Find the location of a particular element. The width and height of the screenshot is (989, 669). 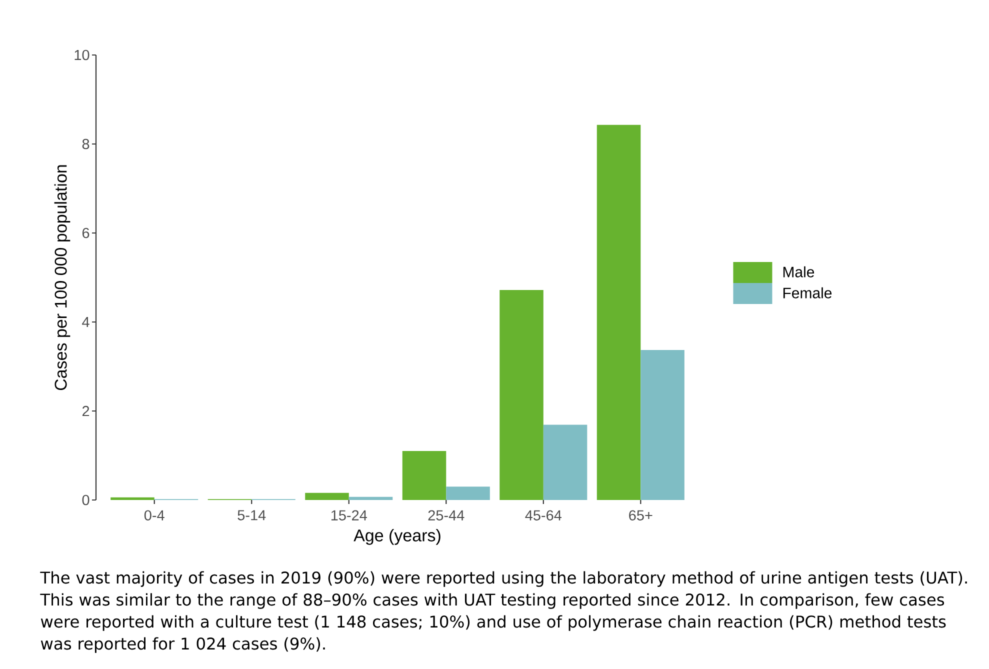

y-tick-label: 4 is located at coordinates (86, 322).